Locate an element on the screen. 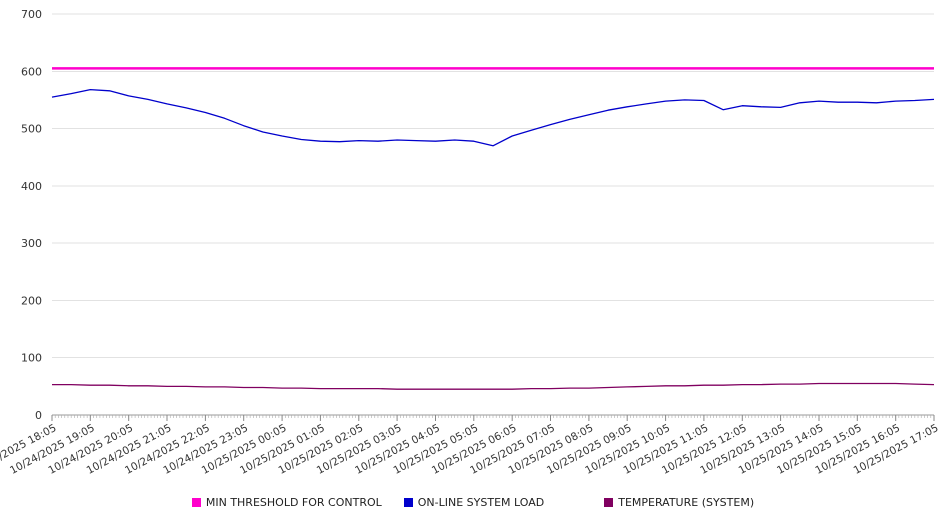 The image size is (946, 526). svg-text: 400 is located at coordinates (31, 186).